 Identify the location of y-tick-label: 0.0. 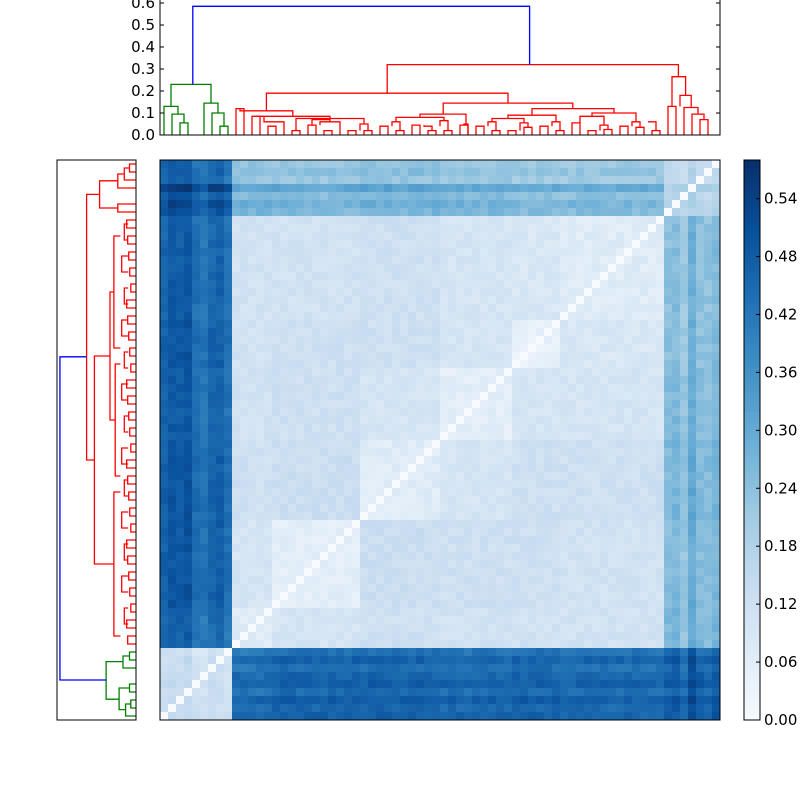
(143, 135).